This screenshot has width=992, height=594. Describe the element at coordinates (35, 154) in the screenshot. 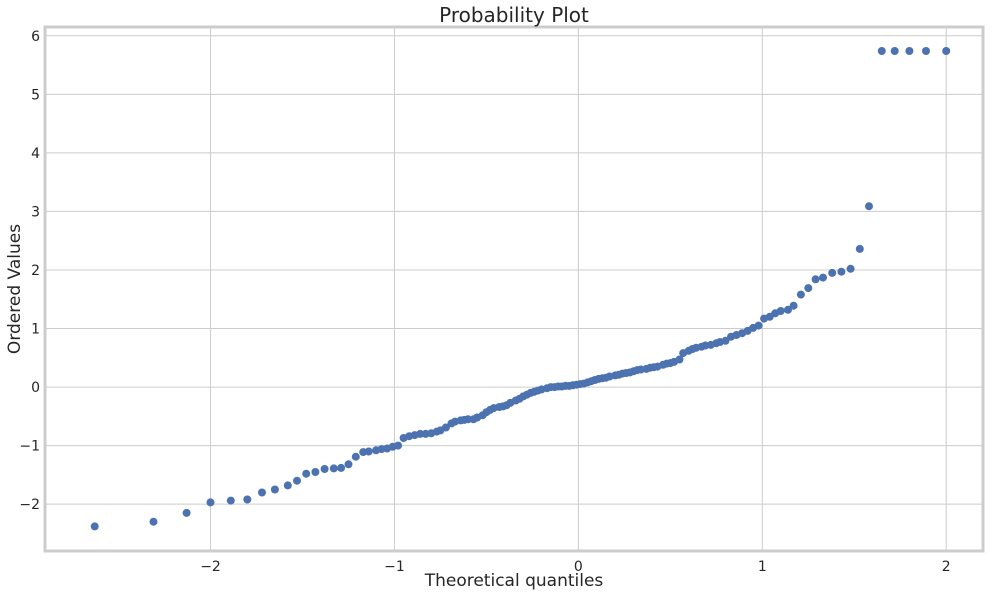

I see `y-tick-label: 4` at that location.